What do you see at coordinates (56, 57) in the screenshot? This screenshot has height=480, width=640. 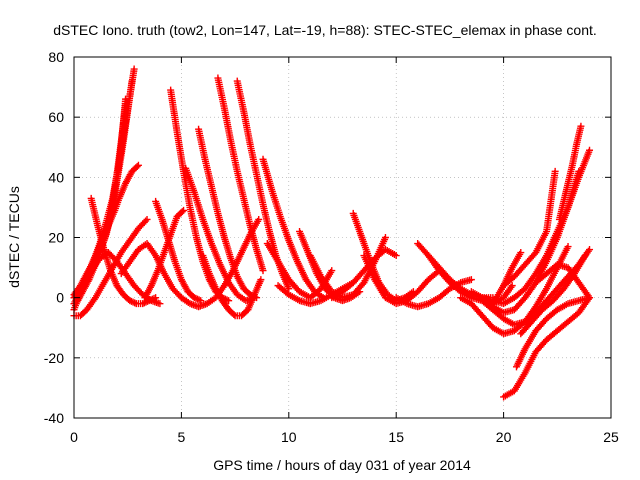 I see `y-tick-label: 80` at bounding box center [56, 57].